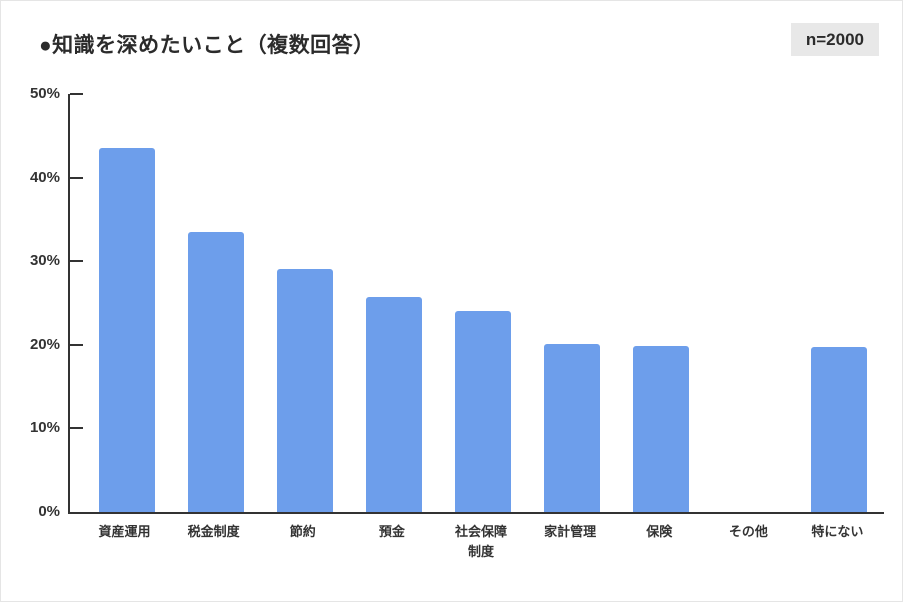 The height and width of the screenshot is (602, 903). I want to click on x-axis-label: 保険, so click(659, 531).